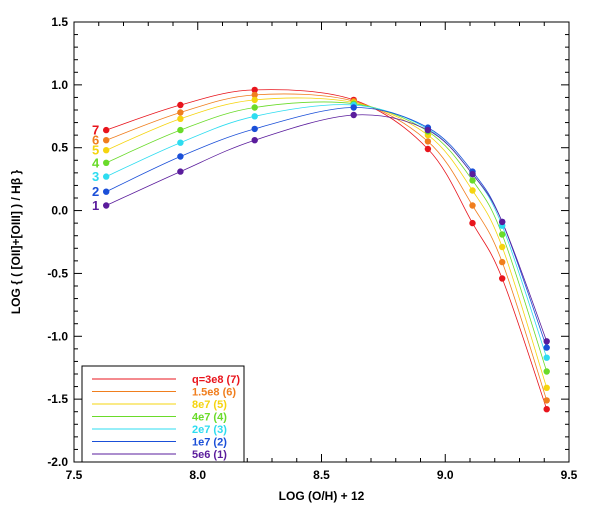  I want to click on legend-entry: q=3e8 (7), so click(216, 380).